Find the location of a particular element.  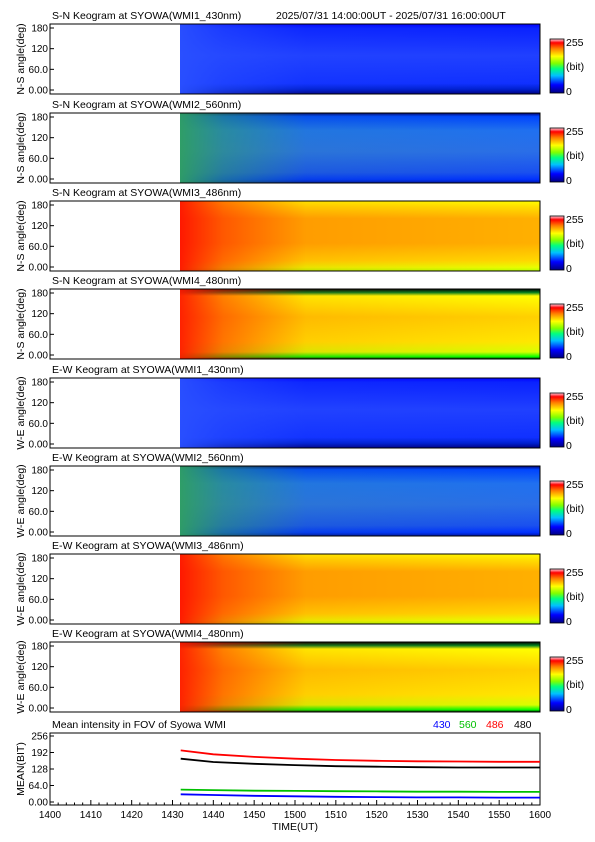

x-tick-label: 1550 is located at coordinates (499, 815).